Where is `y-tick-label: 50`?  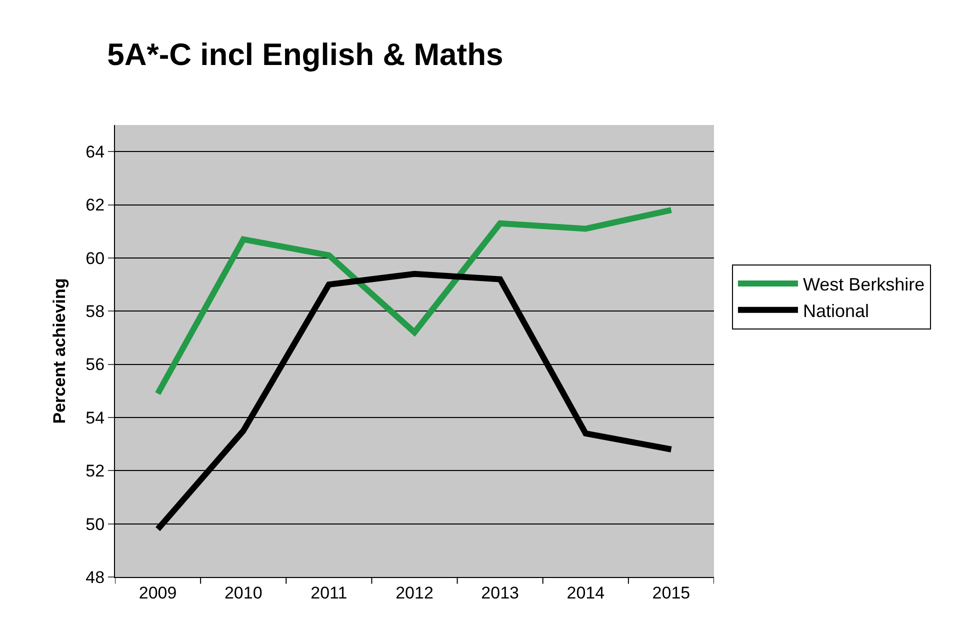 y-tick-label: 50 is located at coordinates (95, 524).